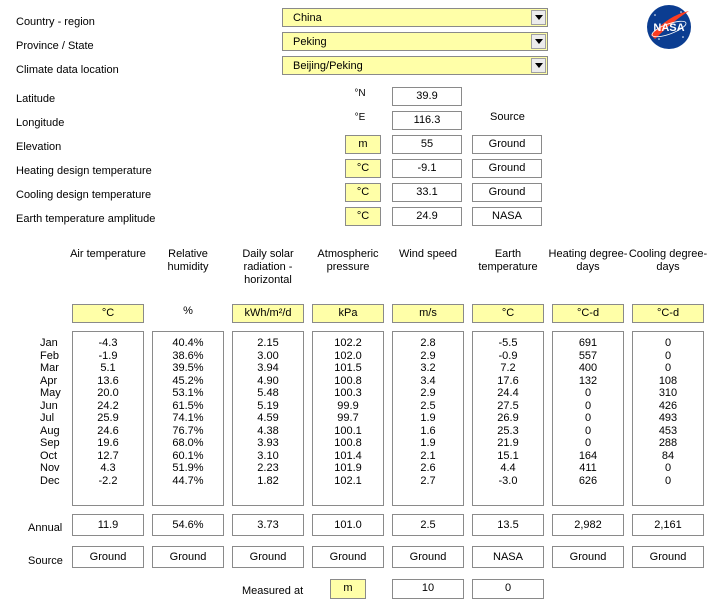 The height and width of the screenshot is (604, 715). What do you see at coordinates (348, 589) in the screenshot?
I see `measured-unit: m` at bounding box center [348, 589].